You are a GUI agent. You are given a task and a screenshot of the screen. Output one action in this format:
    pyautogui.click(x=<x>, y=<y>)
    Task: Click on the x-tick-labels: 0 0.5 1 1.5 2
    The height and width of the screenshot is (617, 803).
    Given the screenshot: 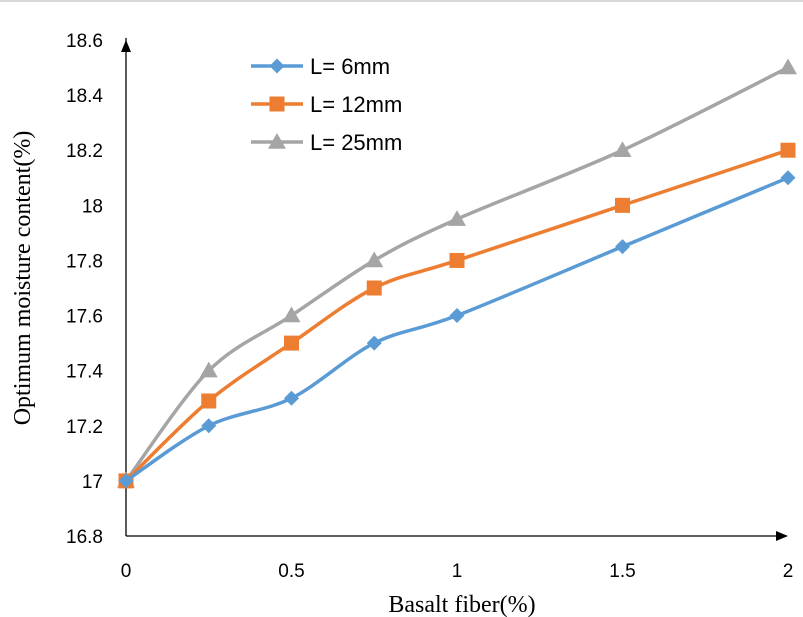 What is the action you would take?
    pyautogui.click(x=457, y=571)
    